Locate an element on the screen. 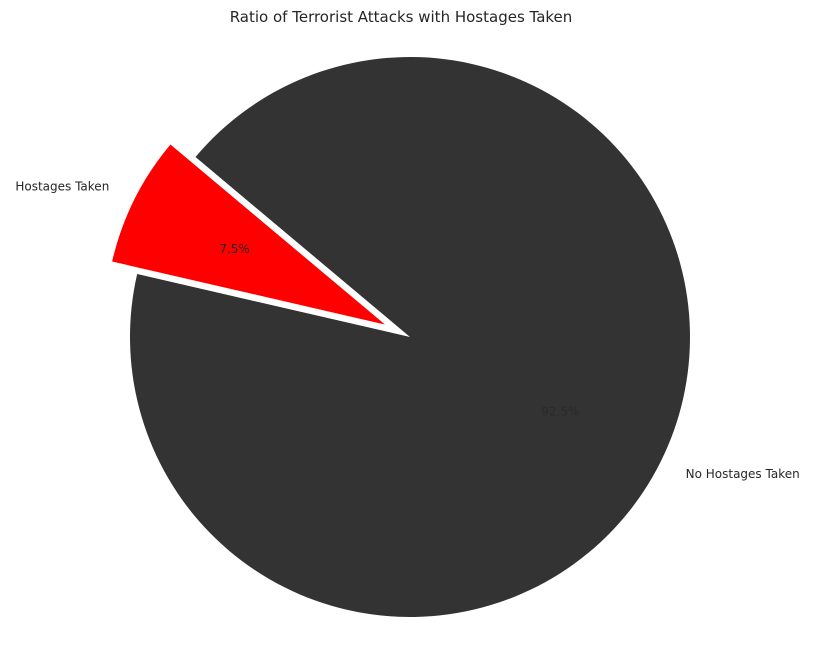 This screenshot has width=816, height=656. slice-percent-hostages-taken: 7.5% is located at coordinates (234, 249).